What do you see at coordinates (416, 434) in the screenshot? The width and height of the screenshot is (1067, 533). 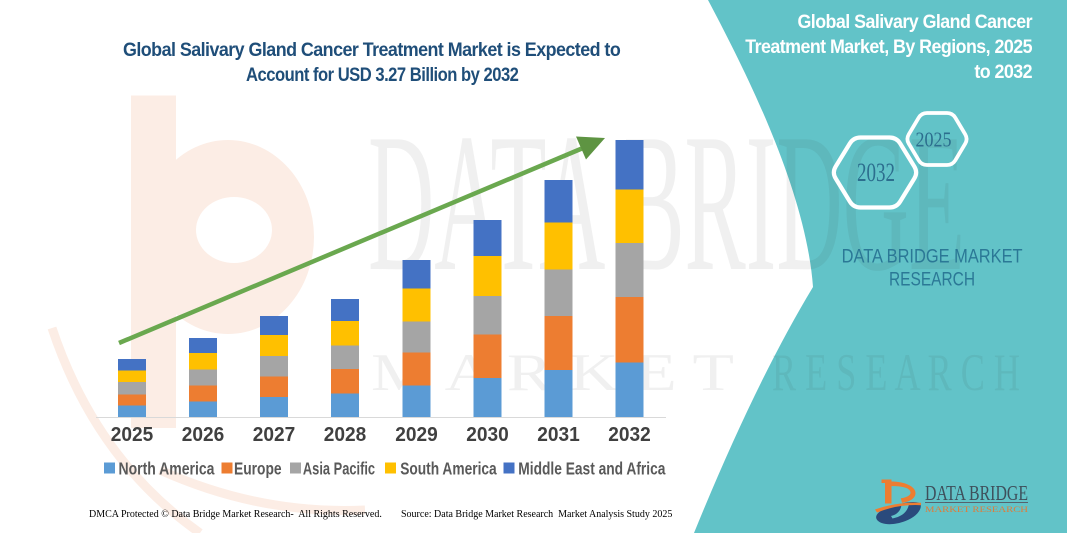 I see `svg-text: 2029` at bounding box center [416, 434].